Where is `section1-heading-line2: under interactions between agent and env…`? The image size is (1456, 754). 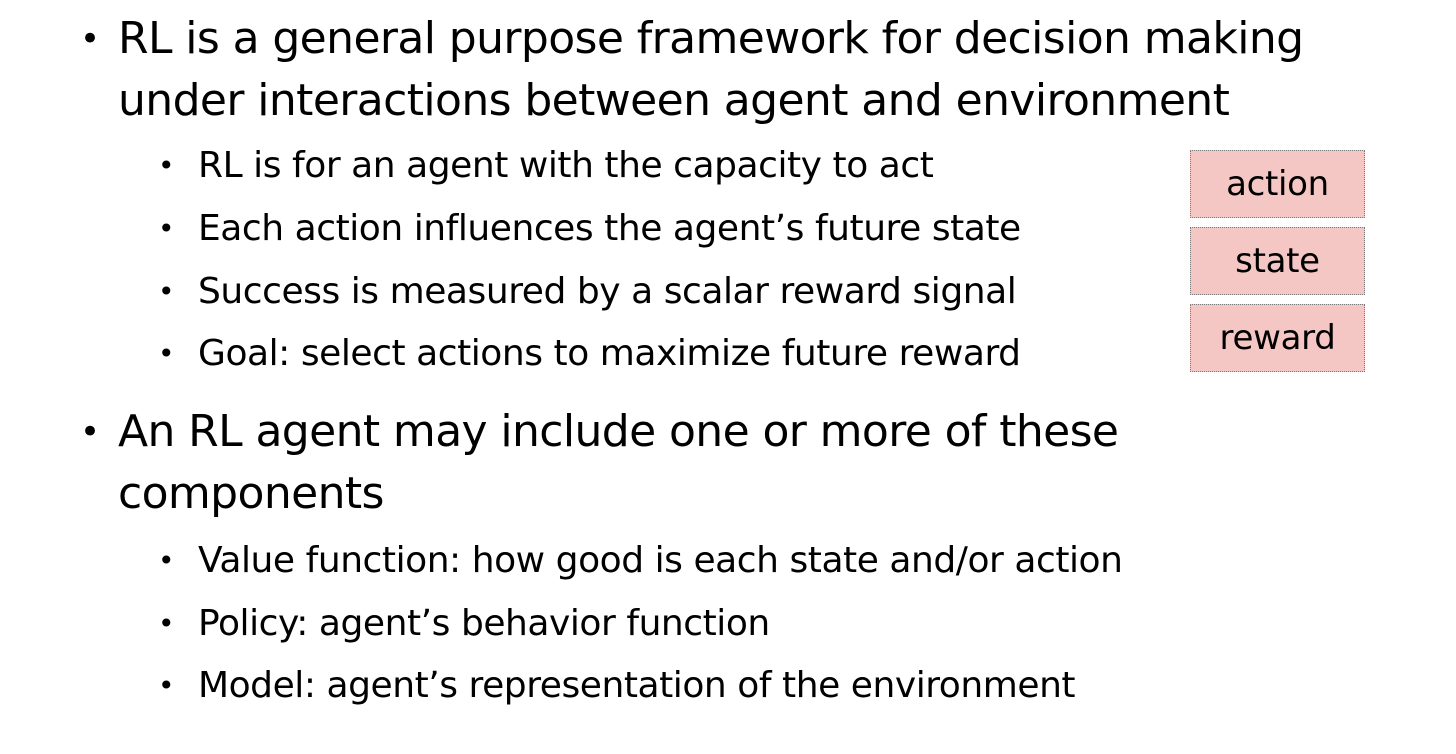
section1-heading-line2: under interactions between agent and env… is located at coordinates (674, 100).